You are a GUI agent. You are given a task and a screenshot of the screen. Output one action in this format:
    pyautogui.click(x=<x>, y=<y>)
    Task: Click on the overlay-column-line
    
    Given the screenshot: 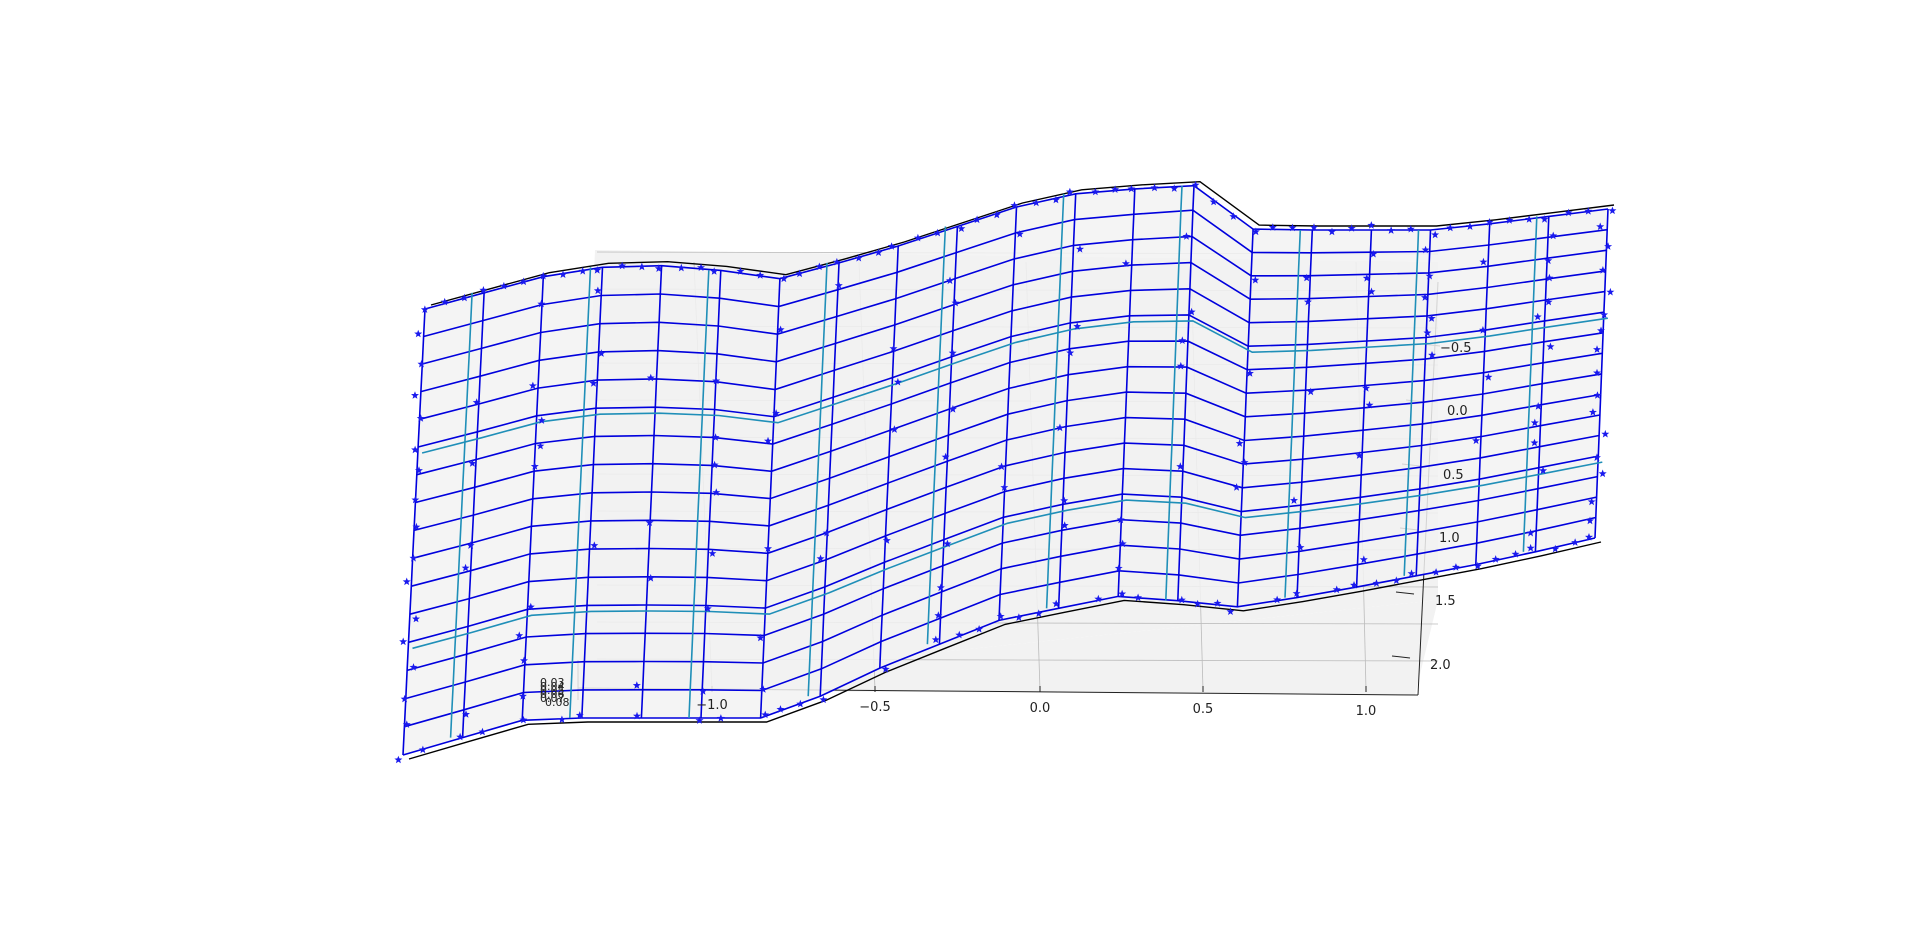 What is the action you would take?
    pyautogui.click(x=580, y=493)
    